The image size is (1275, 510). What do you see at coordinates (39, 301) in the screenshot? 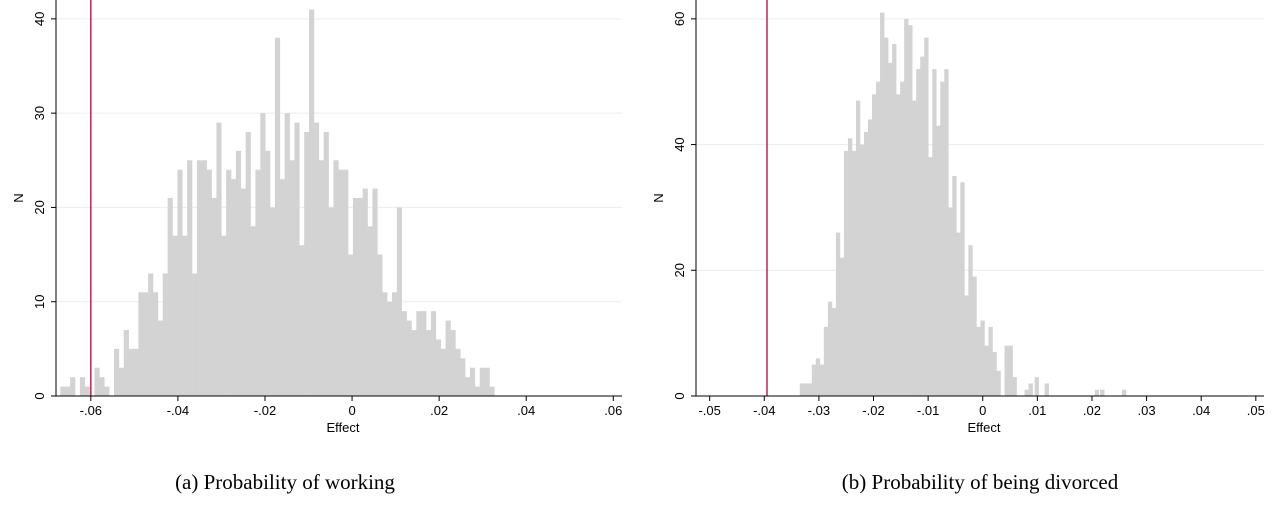
I see `y-tick-label: 10` at bounding box center [39, 301].